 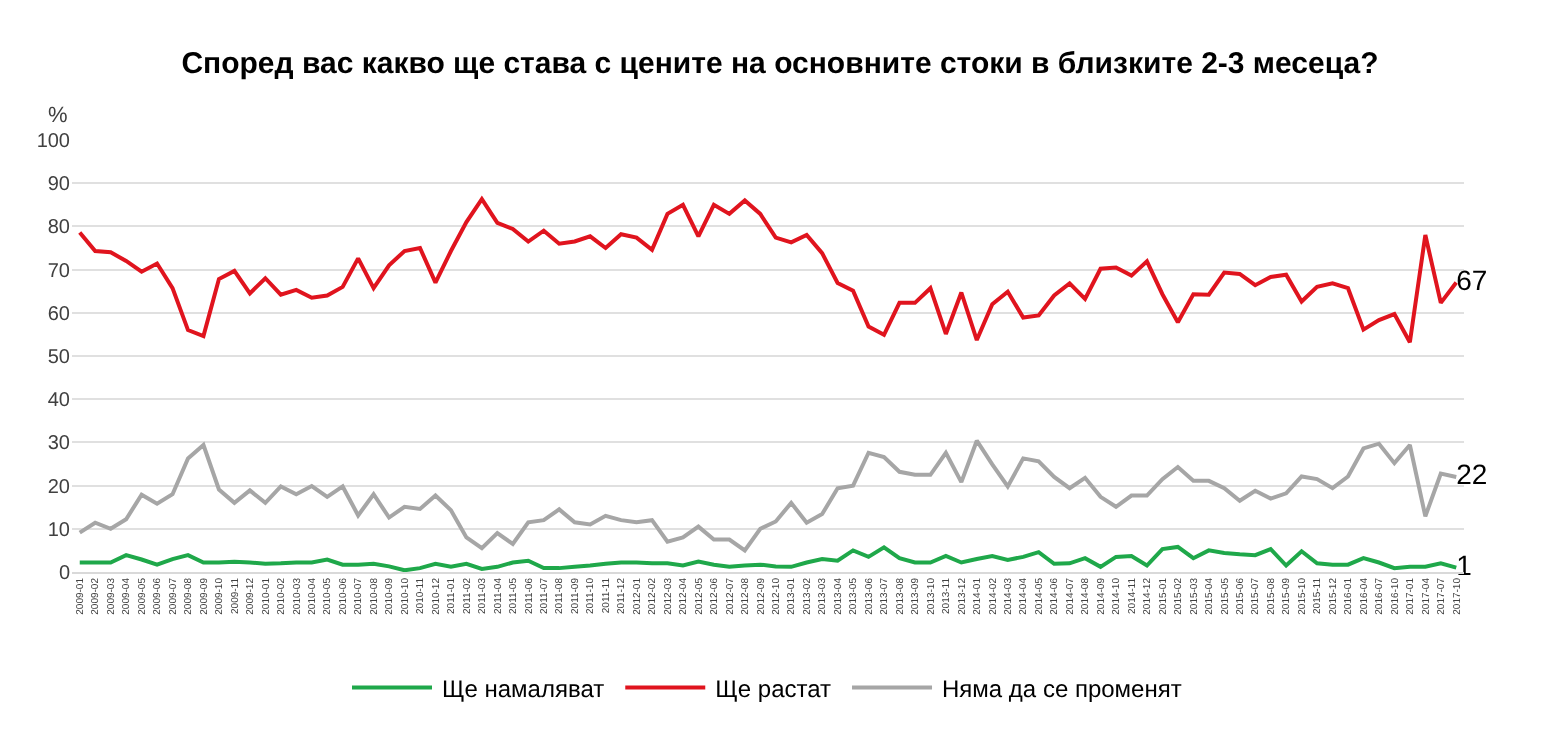 I want to click on y-tick-label: 30, so click(x=59, y=444).